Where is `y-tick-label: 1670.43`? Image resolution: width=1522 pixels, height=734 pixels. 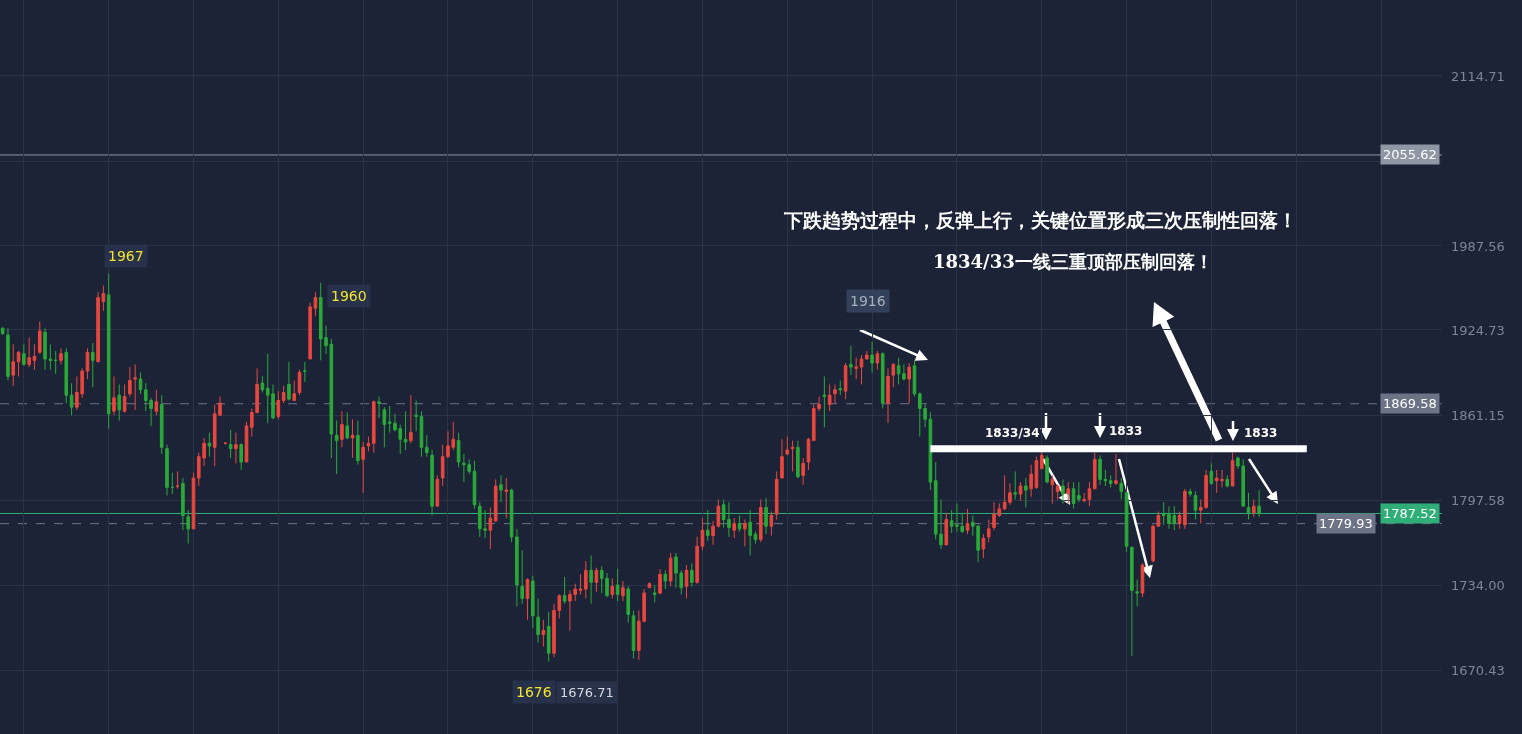
y-tick-label: 1670.43 is located at coordinates (1478, 670).